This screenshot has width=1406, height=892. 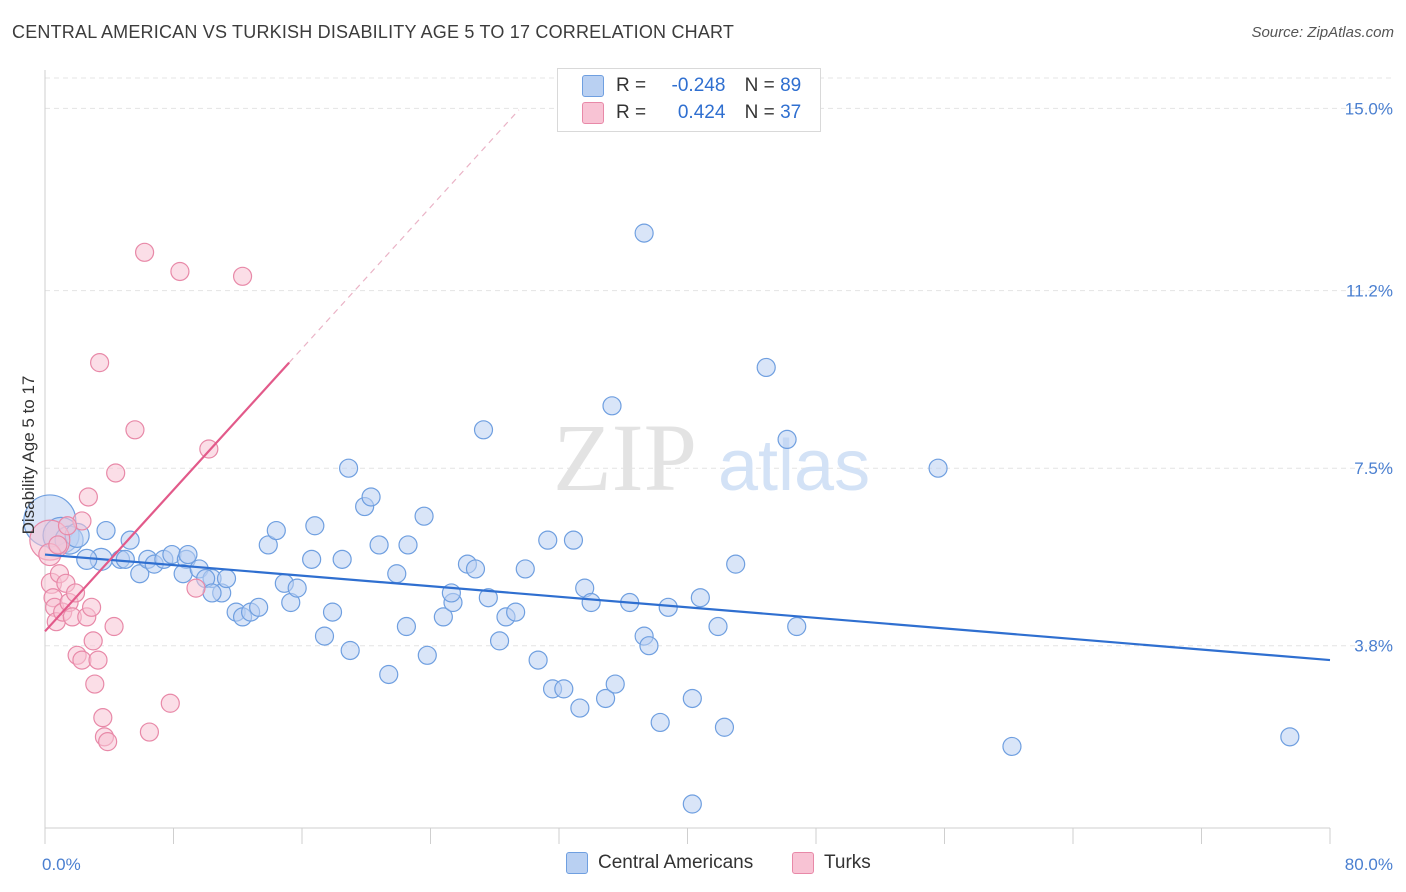 I want to click on watermark: ZIP atlas, so click(x=711, y=457).